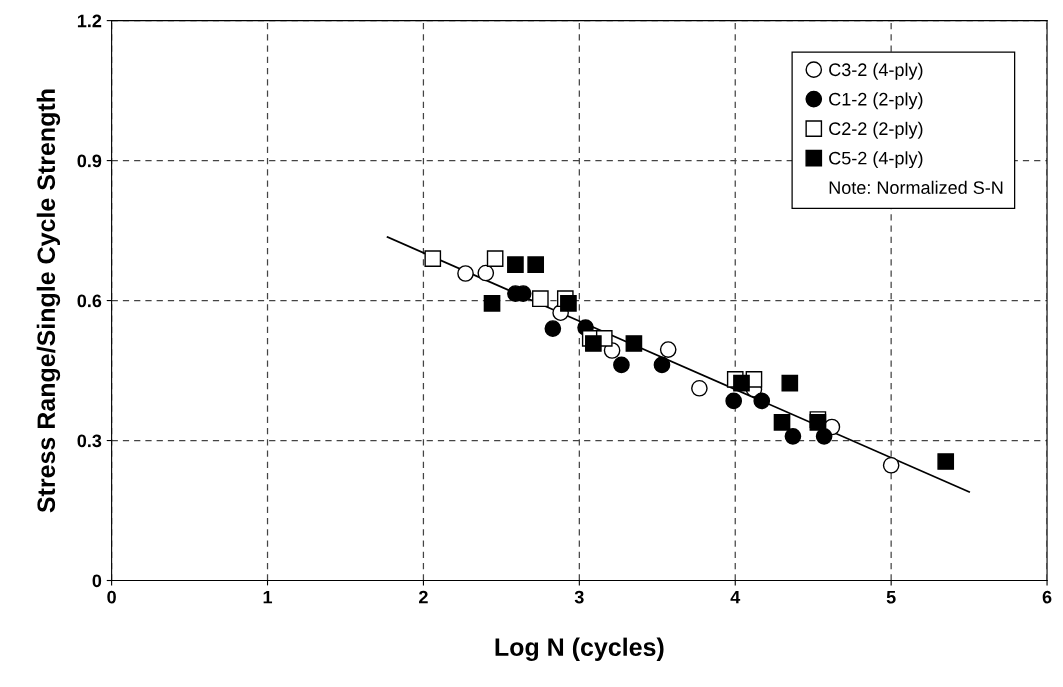 The width and height of the screenshot is (1063, 687). Describe the element at coordinates (89, 161) in the screenshot. I see `y-tick-label: 0.9` at that location.